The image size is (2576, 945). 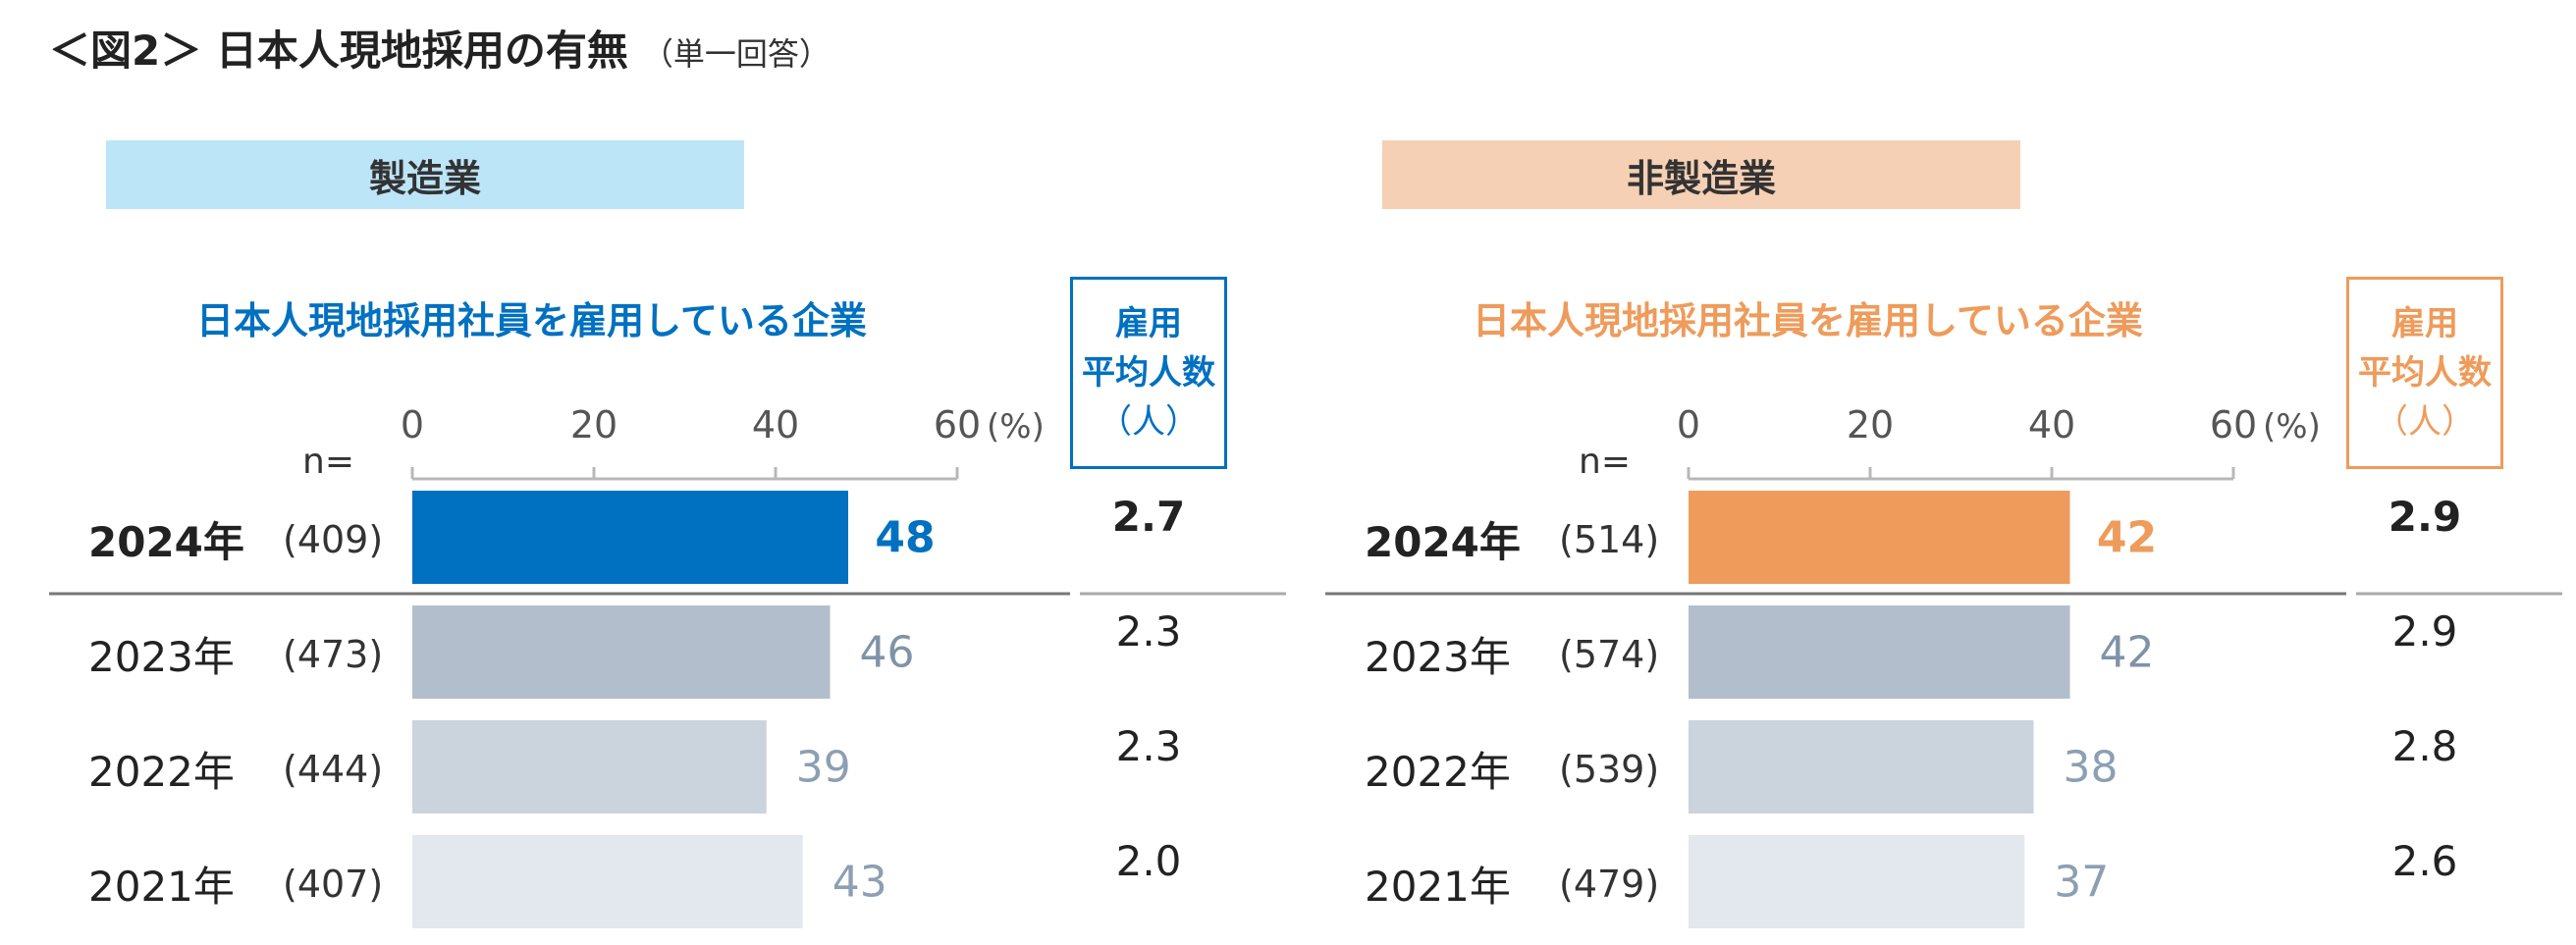 I want to click on row-label: 2023年 (473), so click(x=235, y=654).